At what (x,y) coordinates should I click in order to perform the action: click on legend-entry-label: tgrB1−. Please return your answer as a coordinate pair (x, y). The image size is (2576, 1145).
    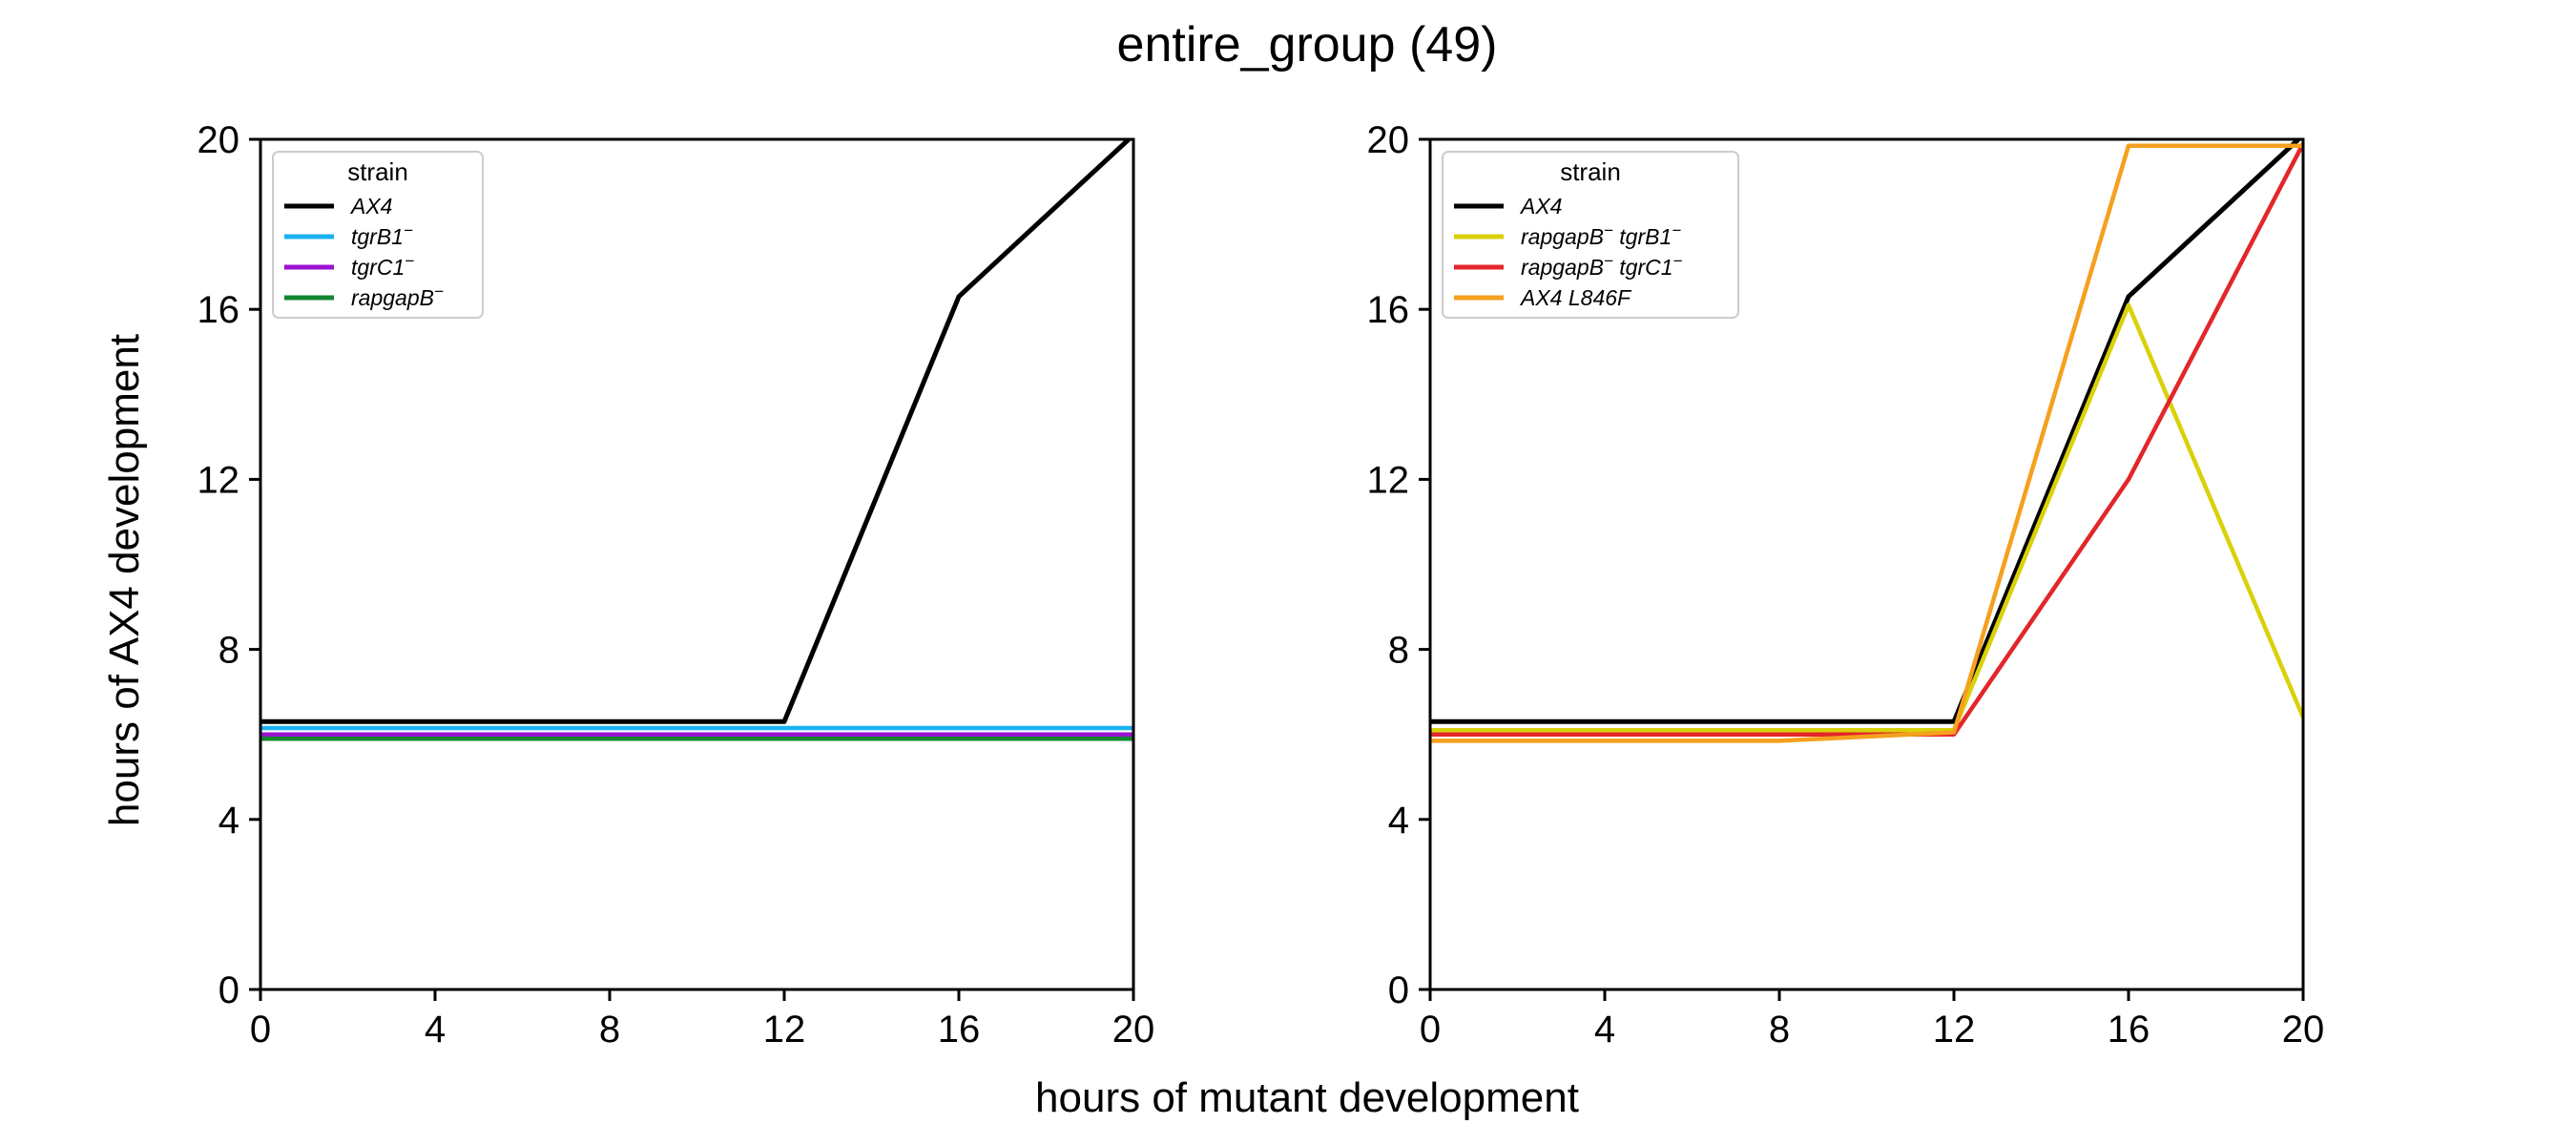
    Looking at the image, I should click on (382, 235).